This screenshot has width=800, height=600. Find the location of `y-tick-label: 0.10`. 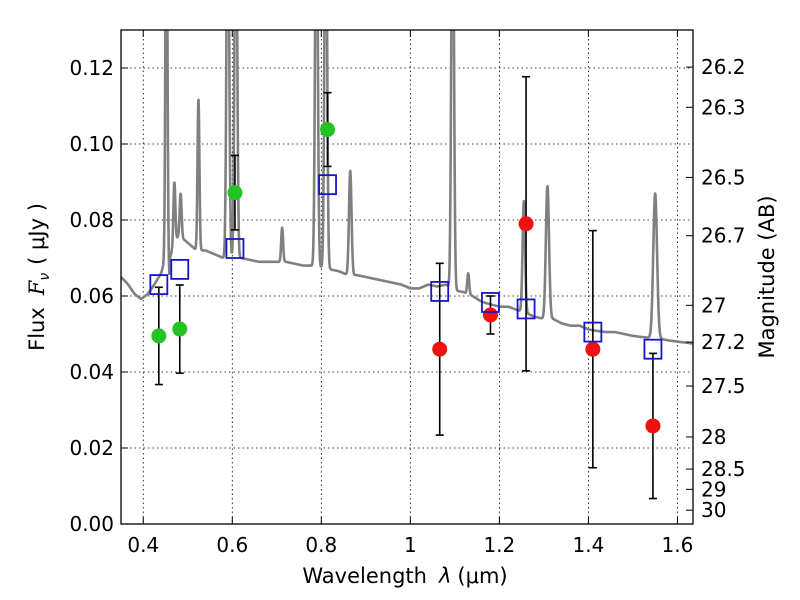

y-tick-label: 0.10 is located at coordinates (91, 144).